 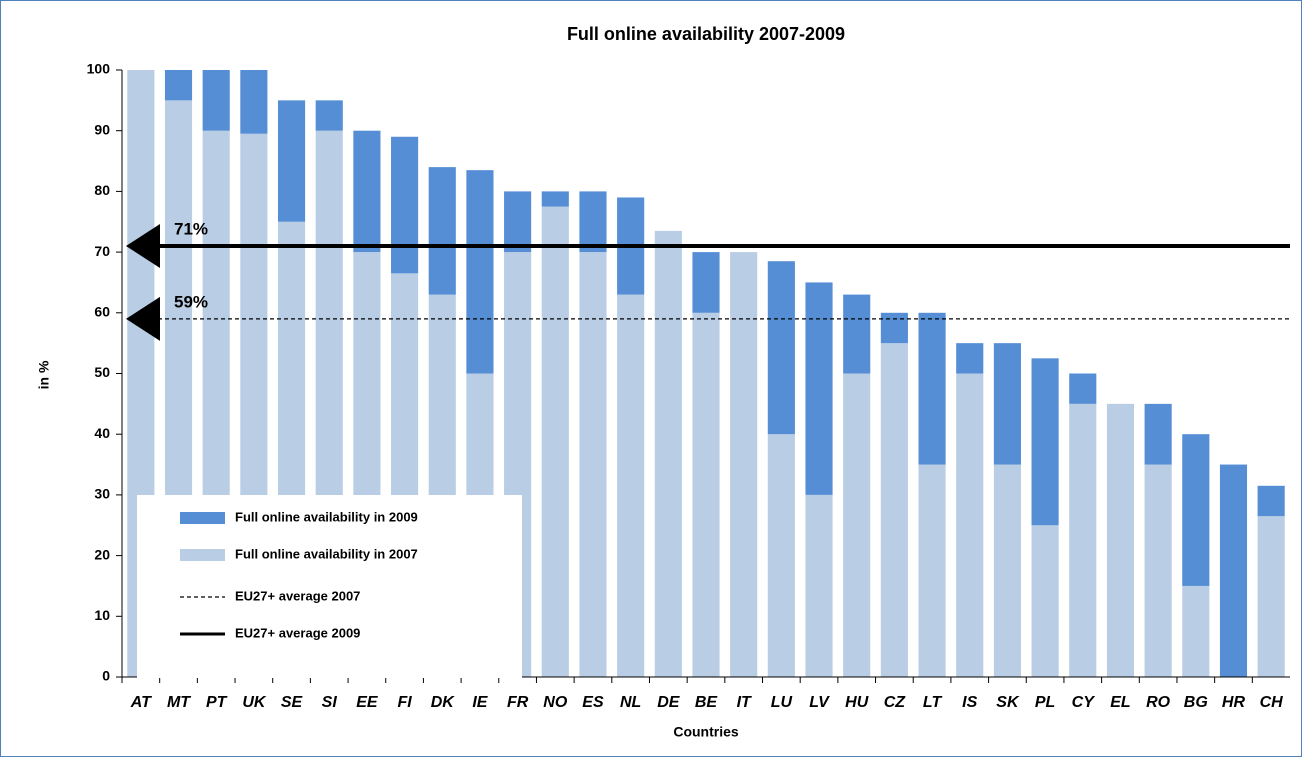 What do you see at coordinates (191, 301) in the screenshot?
I see `average-label: 59%` at bounding box center [191, 301].